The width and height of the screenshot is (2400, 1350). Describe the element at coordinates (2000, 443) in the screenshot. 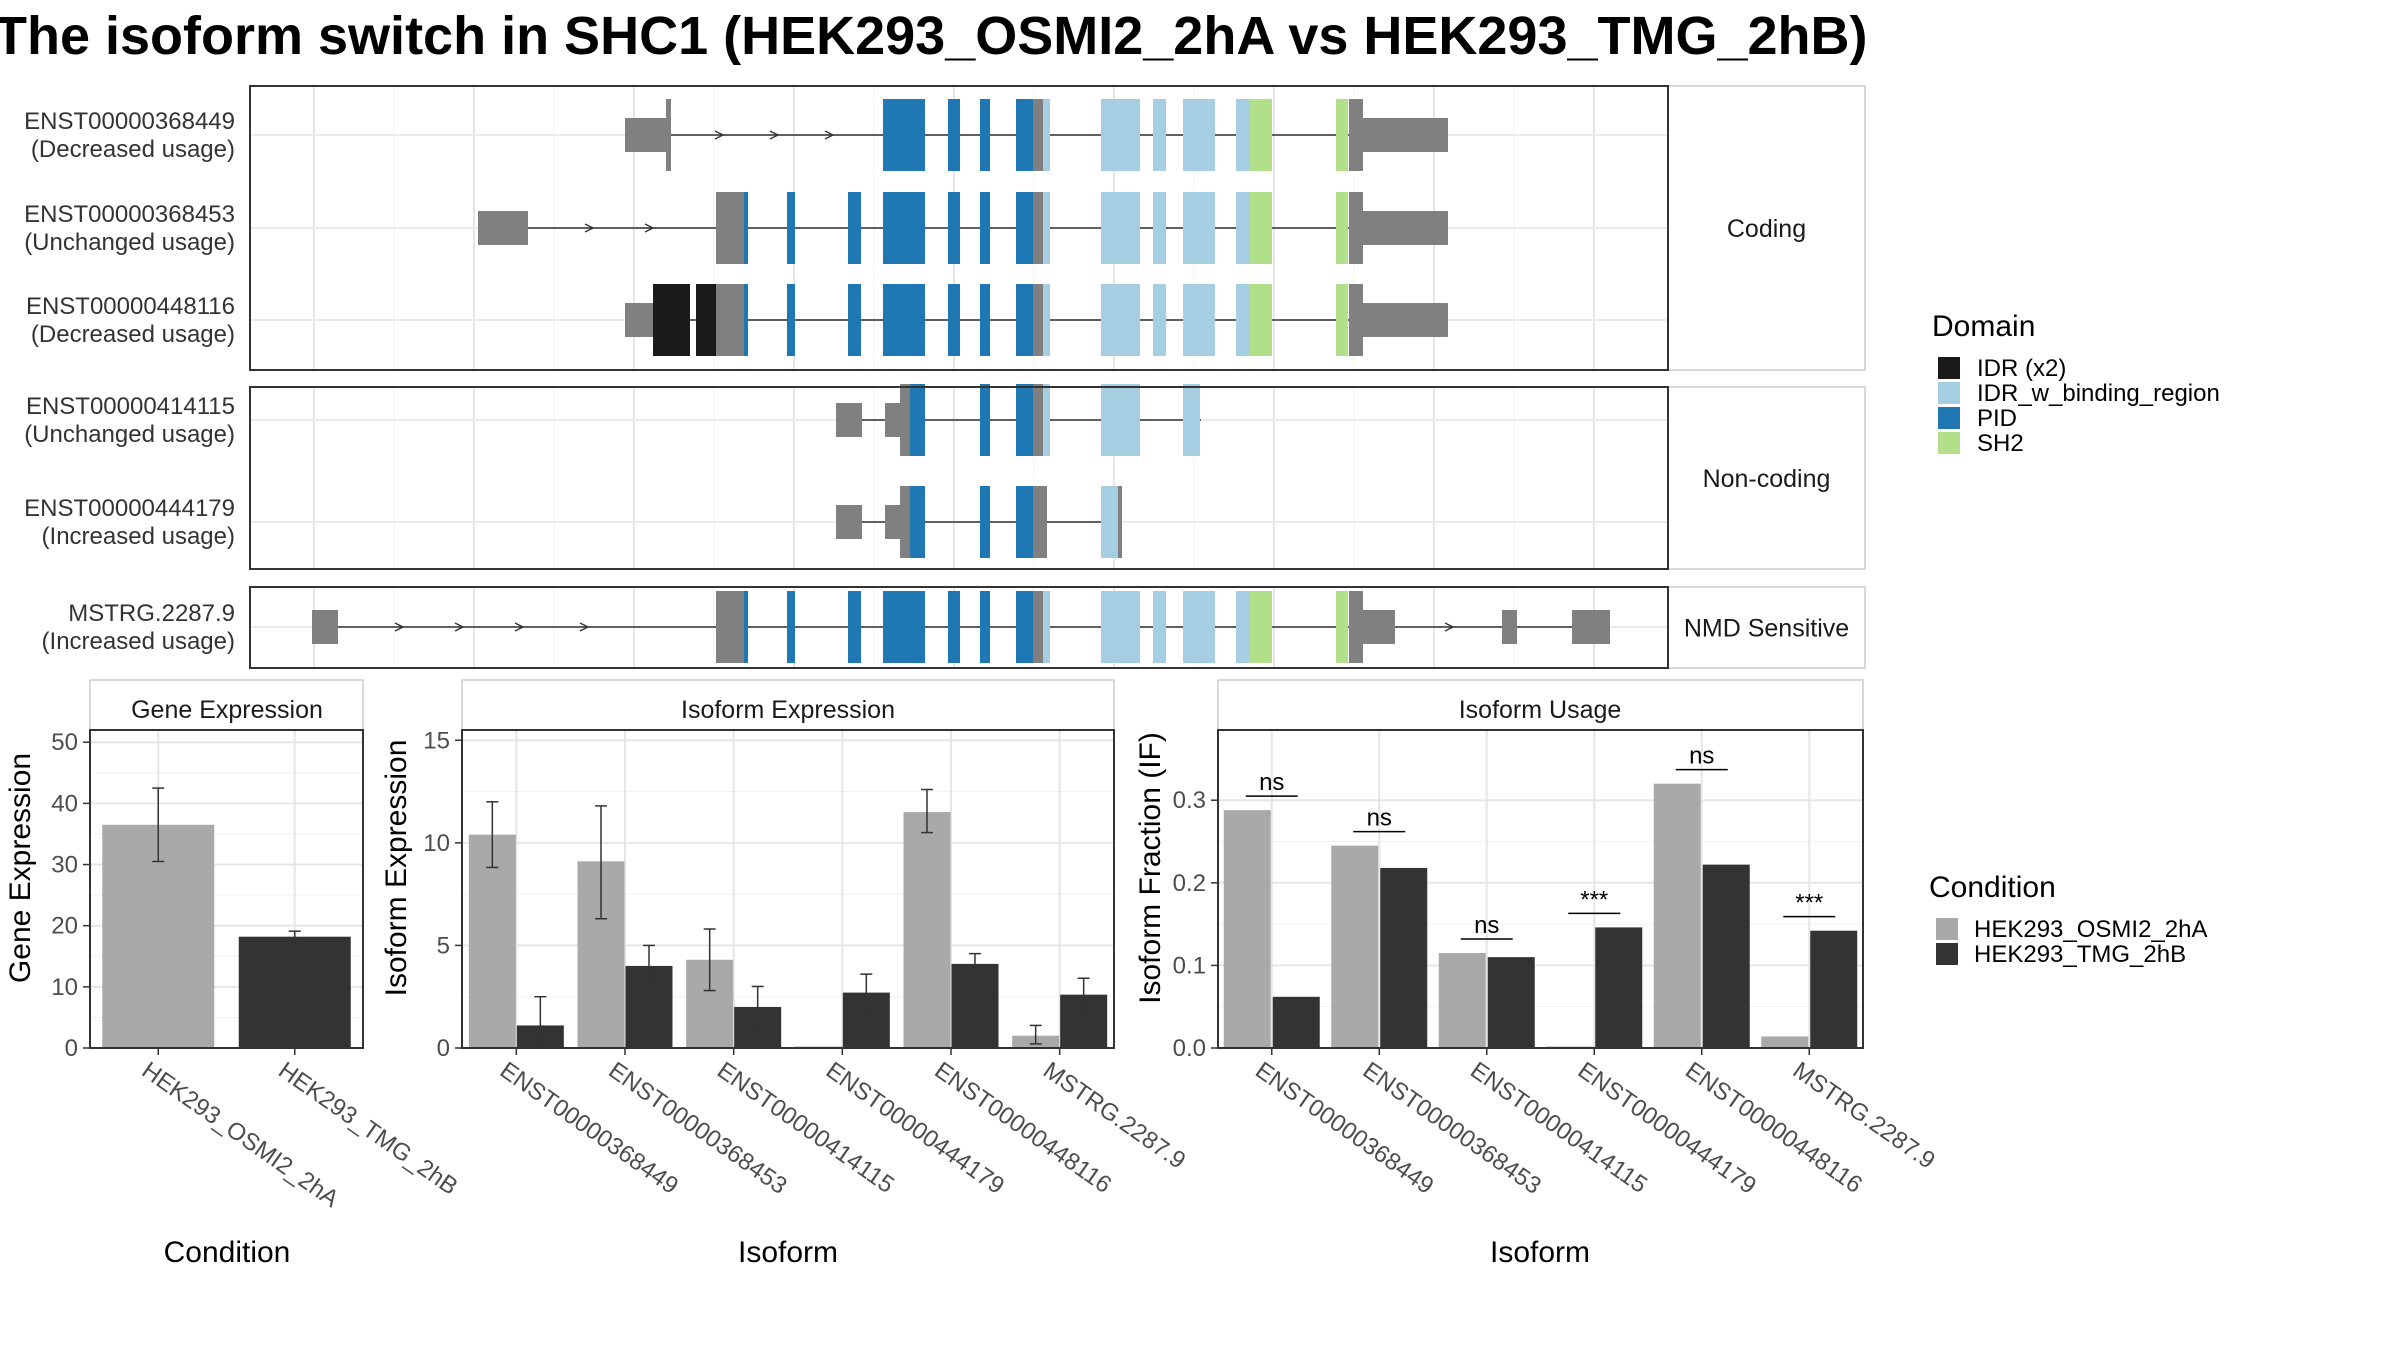

I see `domain-legend-label: SH2` at that location.